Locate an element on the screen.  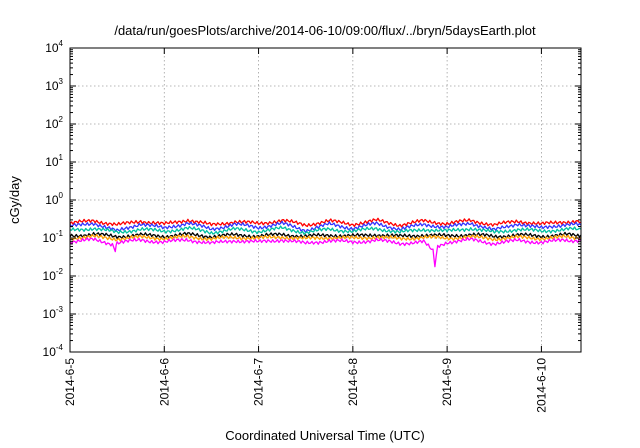
y-tick-exponent: -2 is located at coordinates (60, 271).